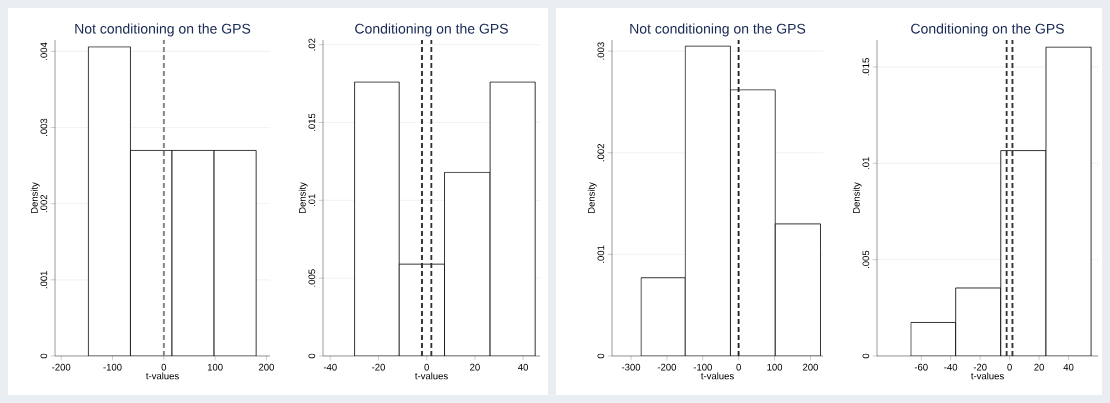 The width and height of the screenshot is (1110, 403). I want to click on x-tick-label: -60, so click(921, 367).